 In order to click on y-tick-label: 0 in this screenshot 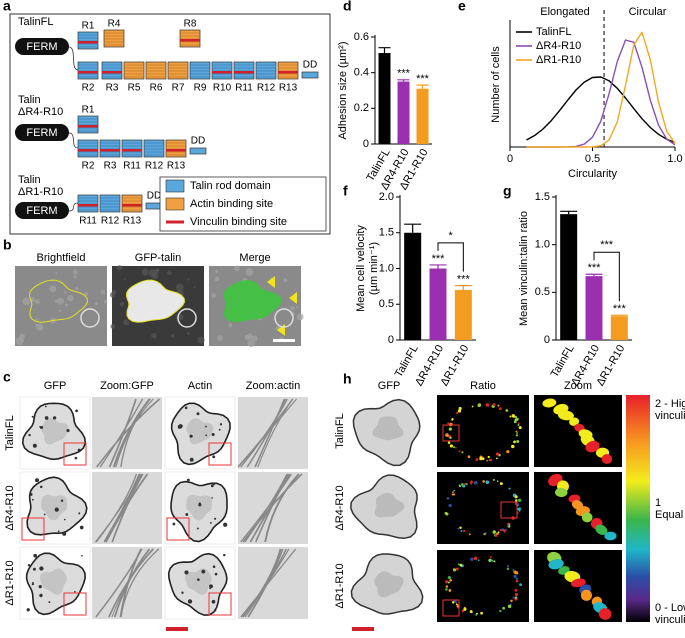, I will do `click(391, 340)`.